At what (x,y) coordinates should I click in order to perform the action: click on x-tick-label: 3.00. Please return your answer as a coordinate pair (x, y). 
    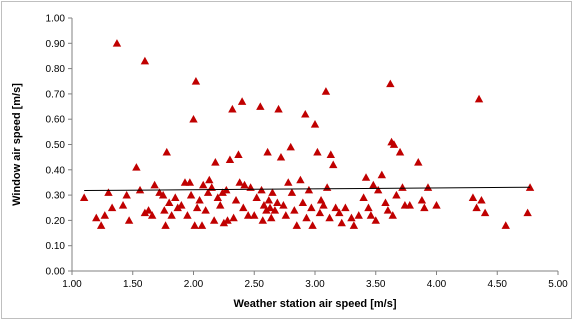
    Looking at the image, I should click on (315, 284).